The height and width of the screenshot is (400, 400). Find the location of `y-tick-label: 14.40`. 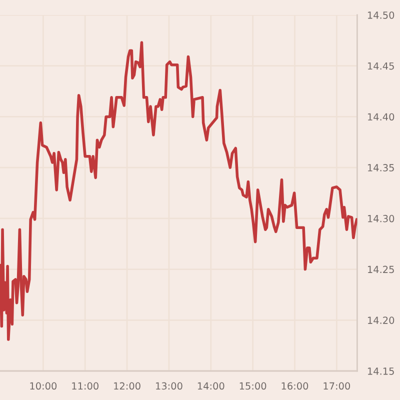

y-tick-label: 14.40 is located at coordinates (381, 117).